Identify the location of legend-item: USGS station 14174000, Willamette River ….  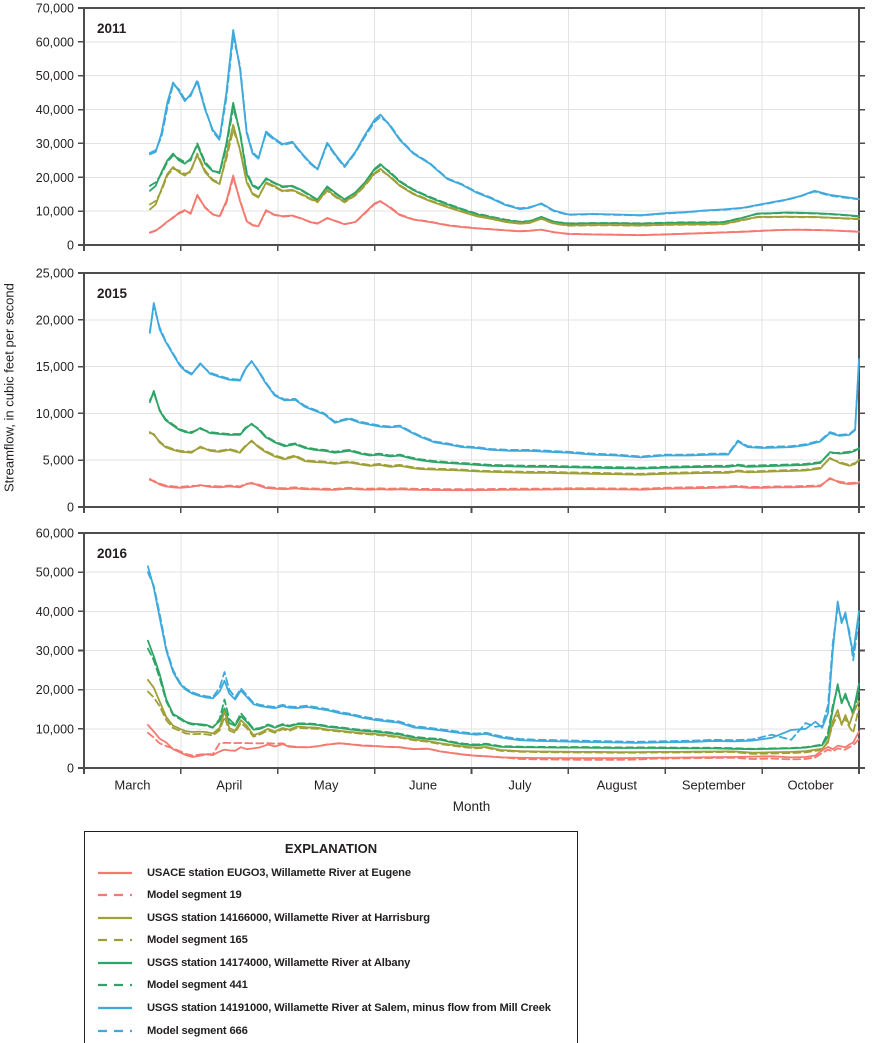
(337, 962).